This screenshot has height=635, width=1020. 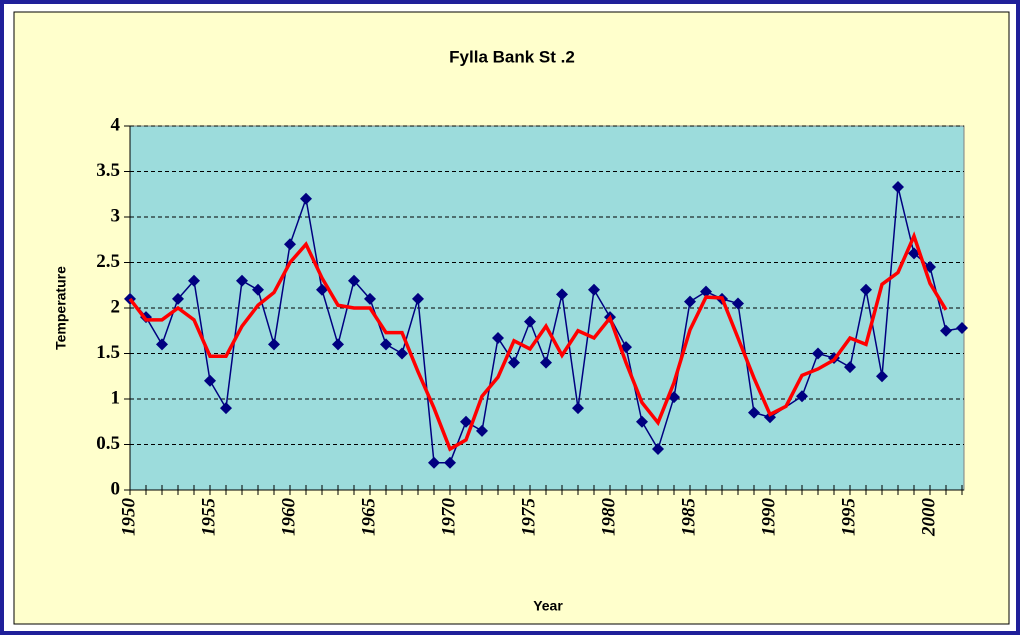 I want to click on y-tick-label: 2, so click(x=116, y=306).